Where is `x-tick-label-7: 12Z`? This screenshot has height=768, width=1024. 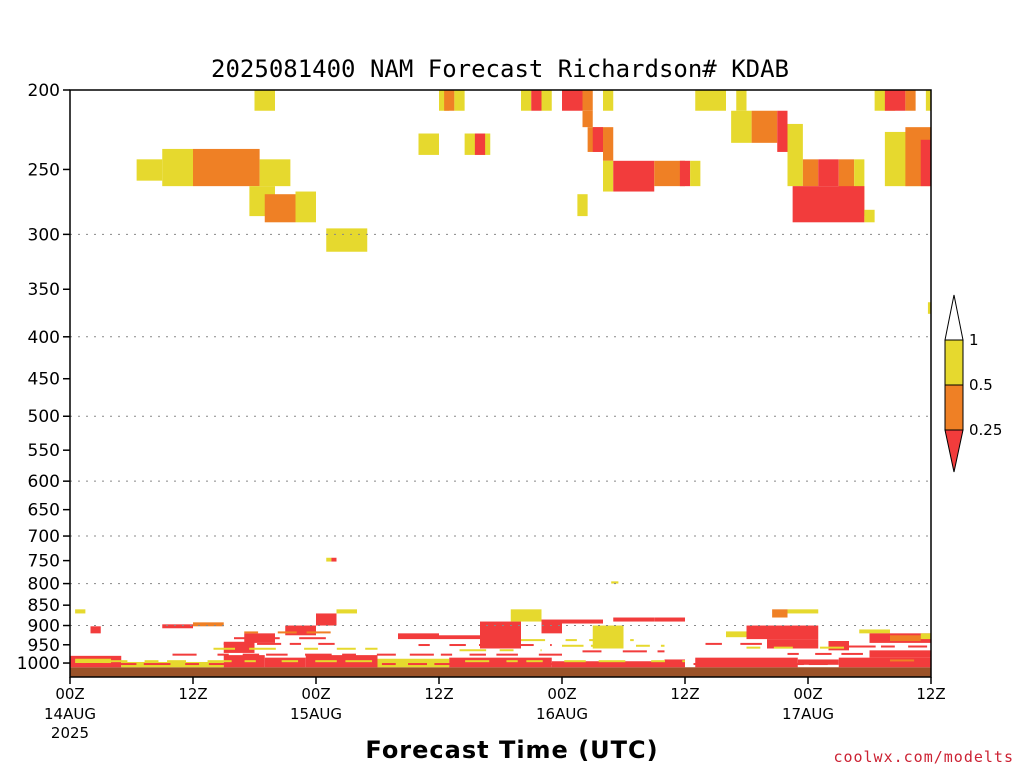 x-tick-label-7: 12Z is located at coordinates (930, 694).